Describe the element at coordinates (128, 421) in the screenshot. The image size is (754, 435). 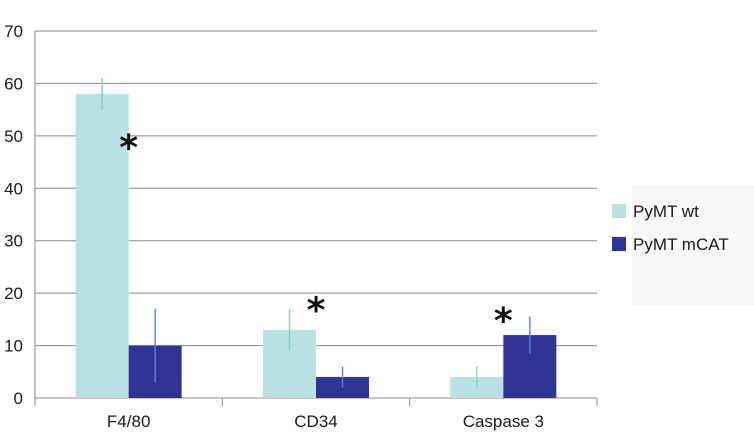
I see `x-tick-label: F4/80` at that location.